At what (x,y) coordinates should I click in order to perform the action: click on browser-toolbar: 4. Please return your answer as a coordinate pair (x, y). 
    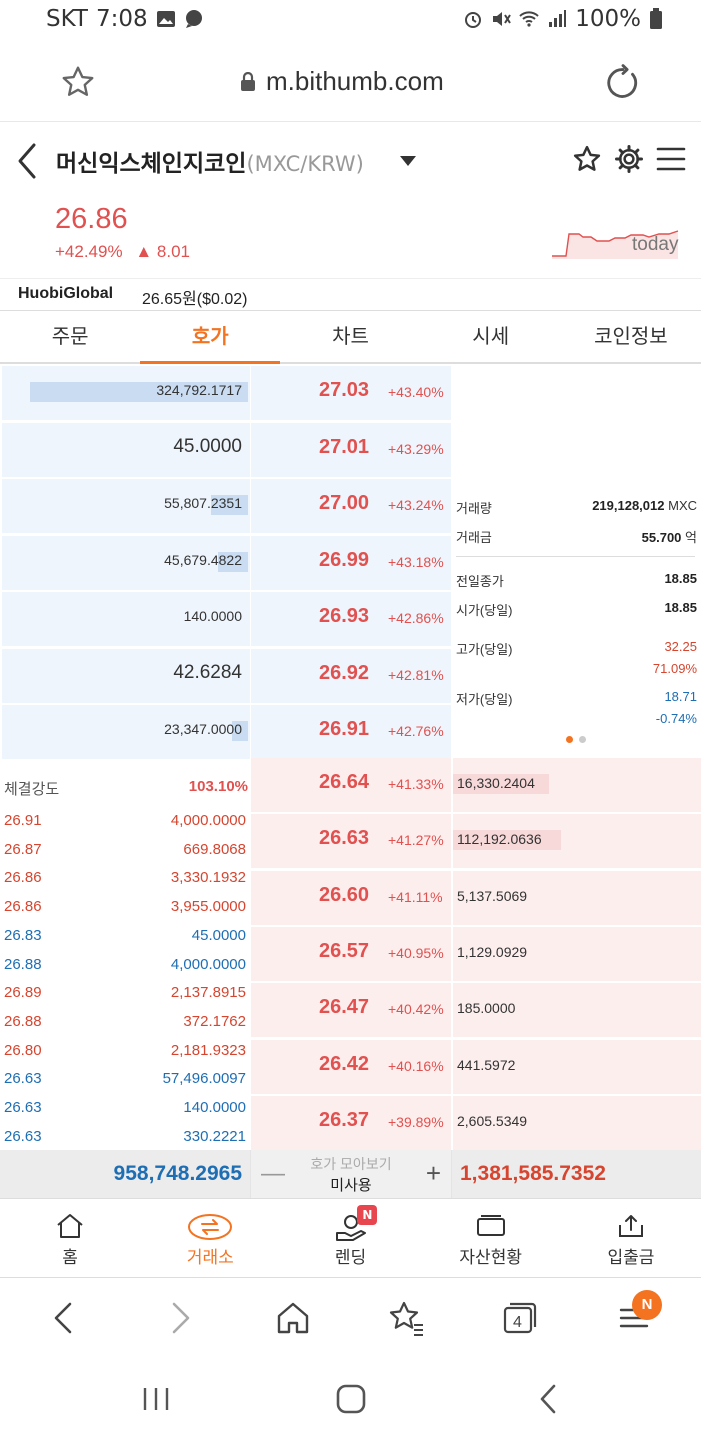
    Looking at the image, I should click on (350, 1319).